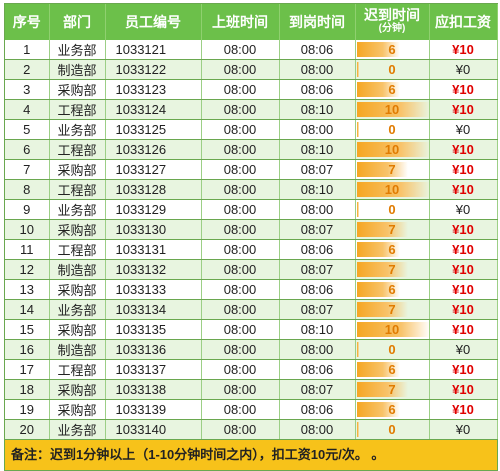  Describe the element at coordinates (153, 129) in the screenshot. I see `cell-employee-id: 1033125` at that location.